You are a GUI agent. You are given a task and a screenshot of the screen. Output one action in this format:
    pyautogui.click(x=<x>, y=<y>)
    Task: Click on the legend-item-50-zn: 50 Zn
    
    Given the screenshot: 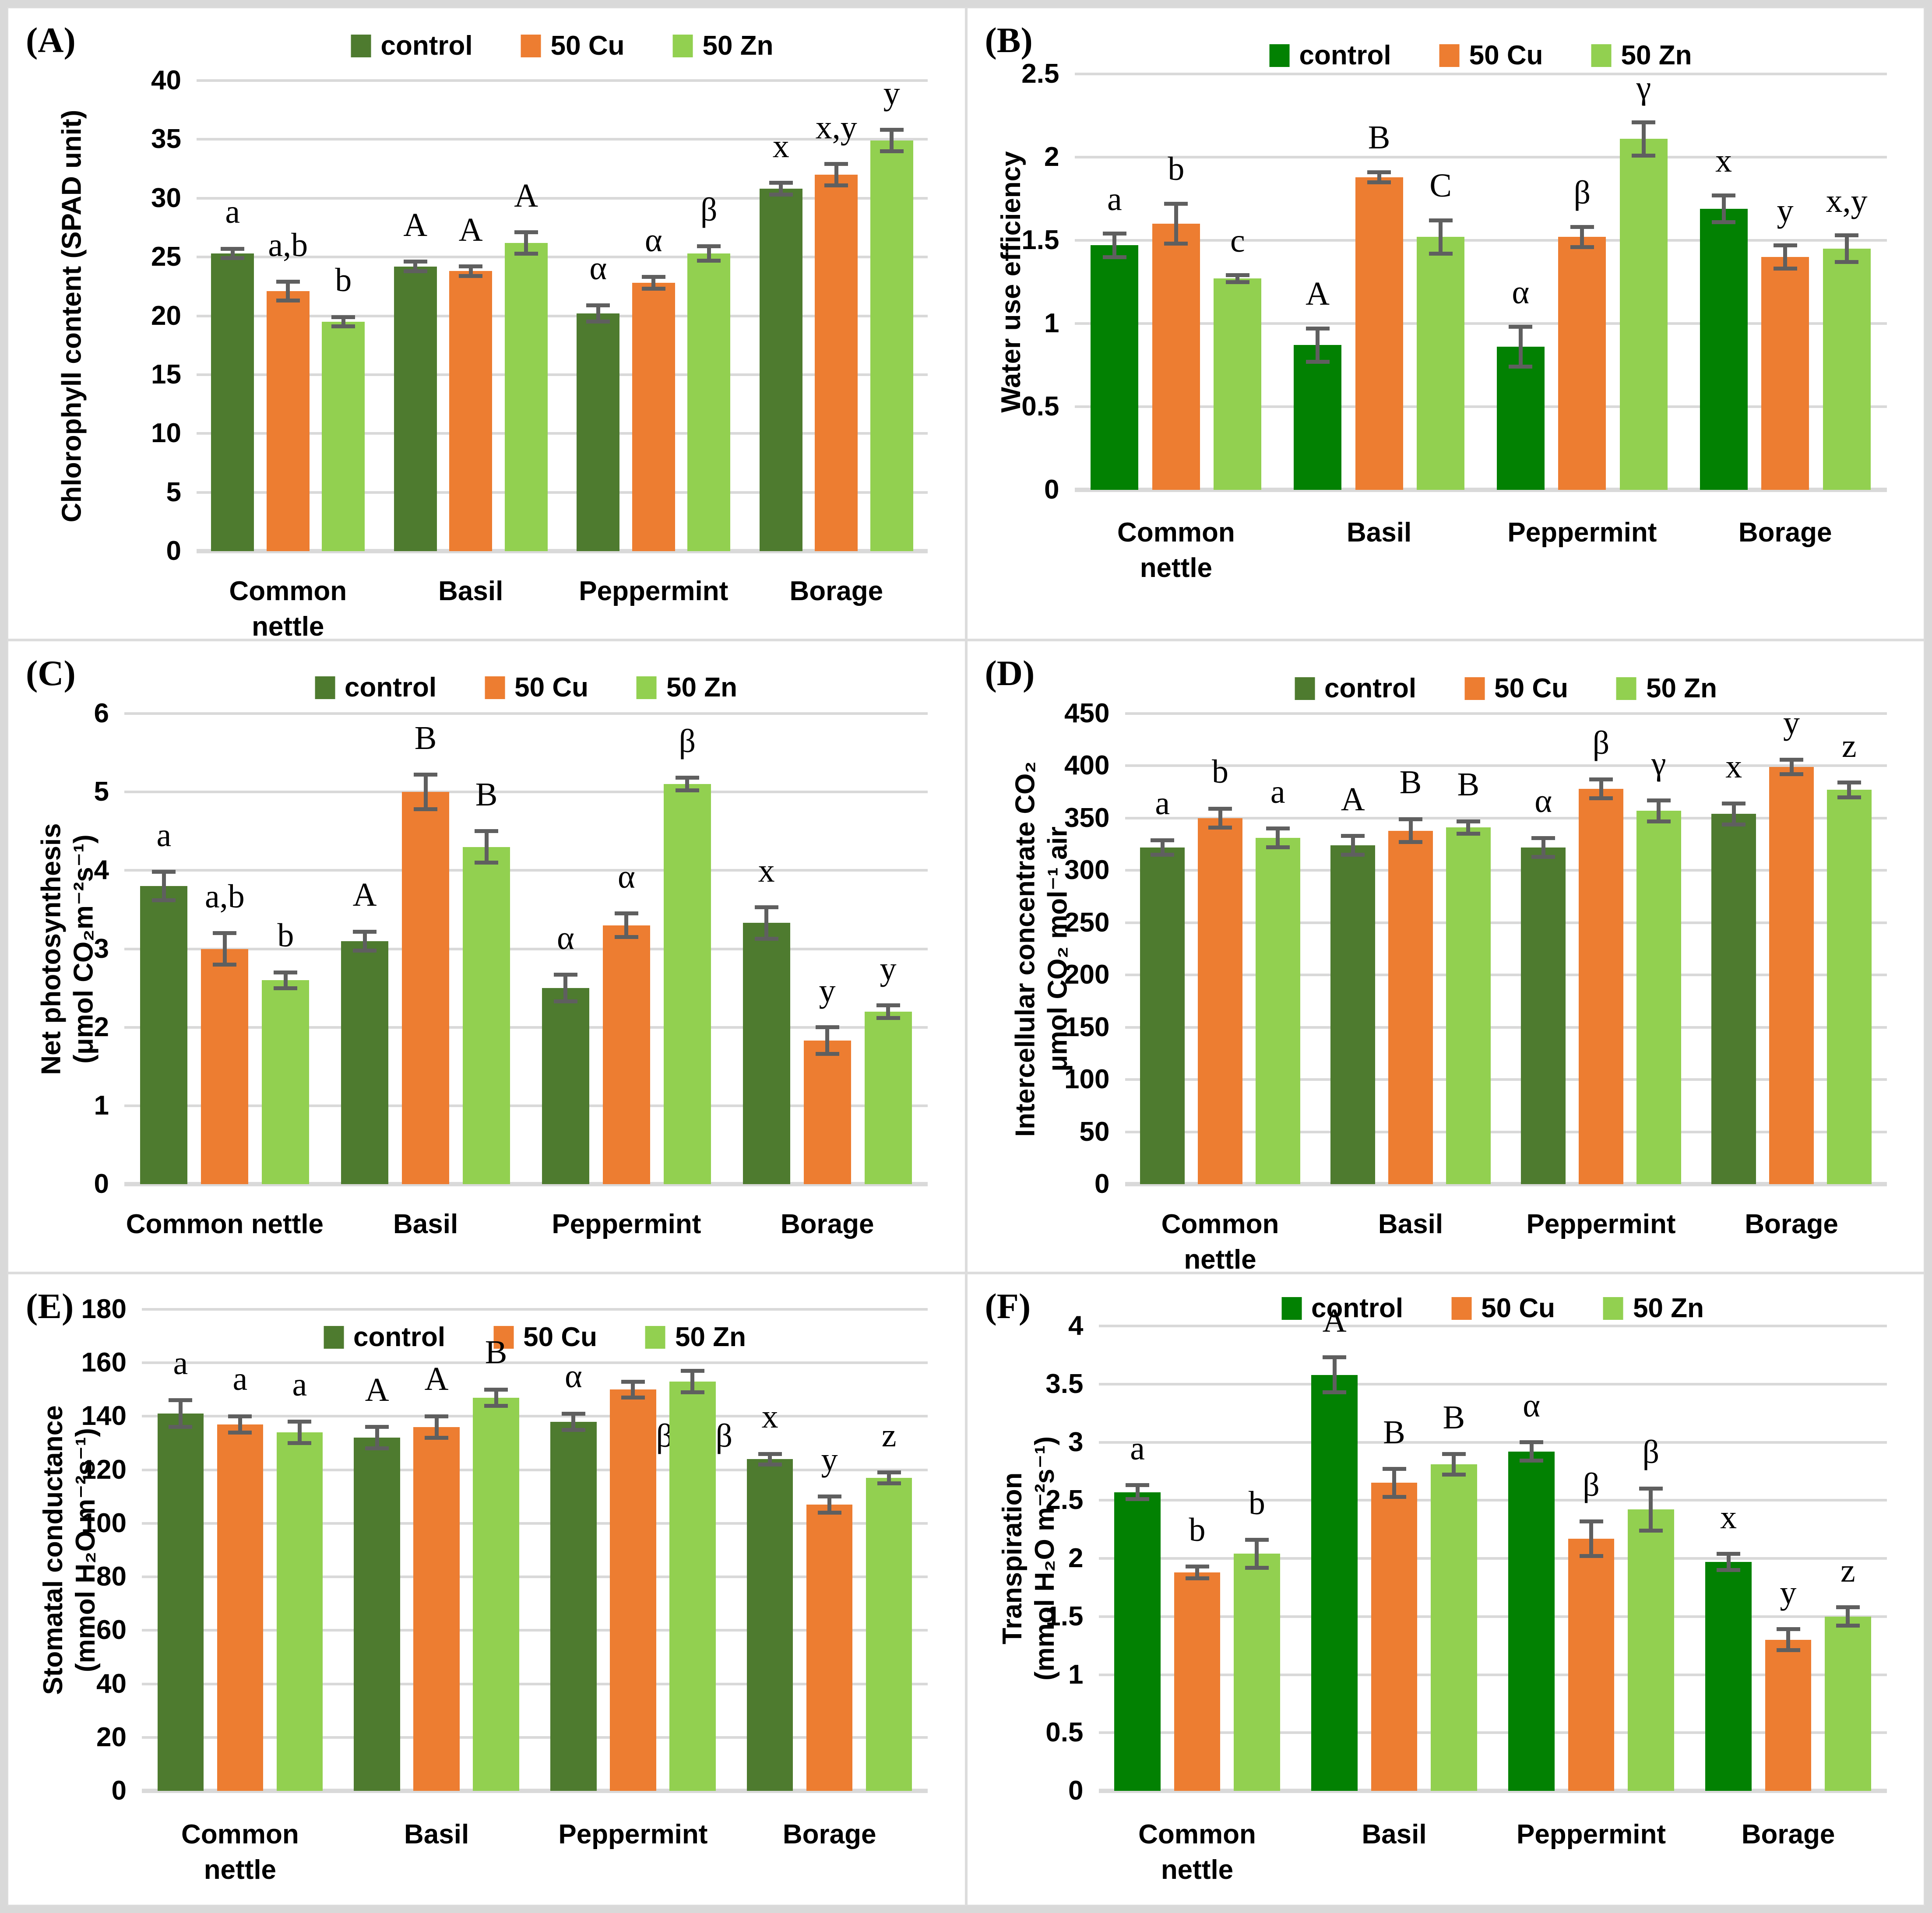 What is the action you would take?
    pyautogui.click(x=695, y=1337)
    